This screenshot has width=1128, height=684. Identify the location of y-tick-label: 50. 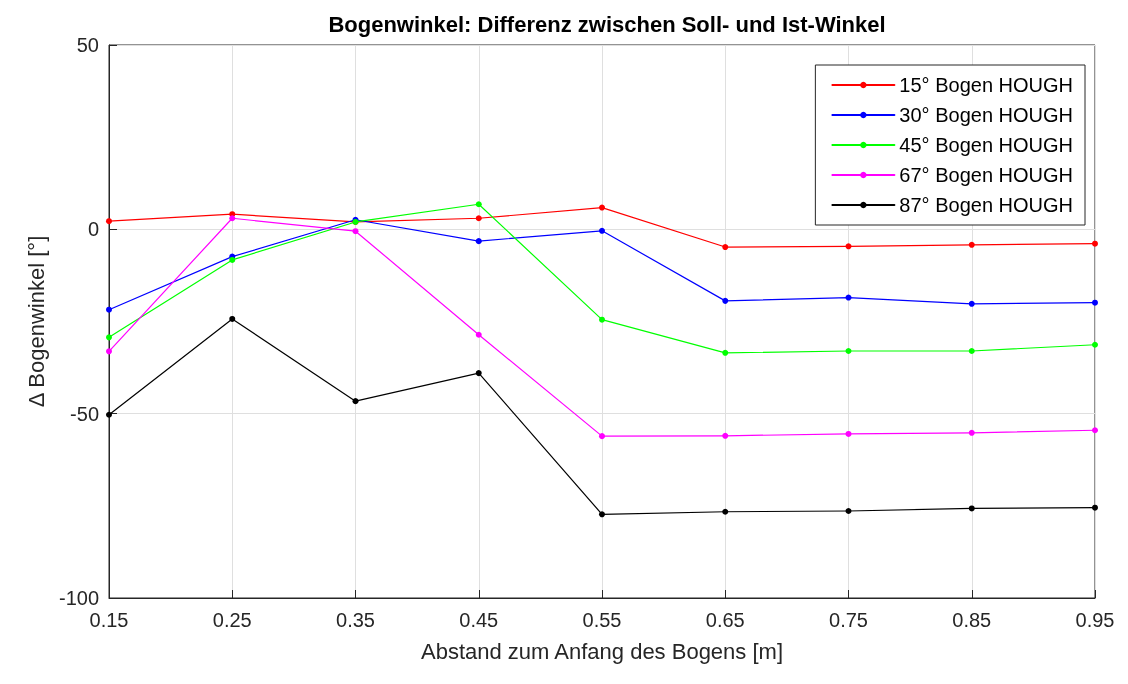
(87, 45).